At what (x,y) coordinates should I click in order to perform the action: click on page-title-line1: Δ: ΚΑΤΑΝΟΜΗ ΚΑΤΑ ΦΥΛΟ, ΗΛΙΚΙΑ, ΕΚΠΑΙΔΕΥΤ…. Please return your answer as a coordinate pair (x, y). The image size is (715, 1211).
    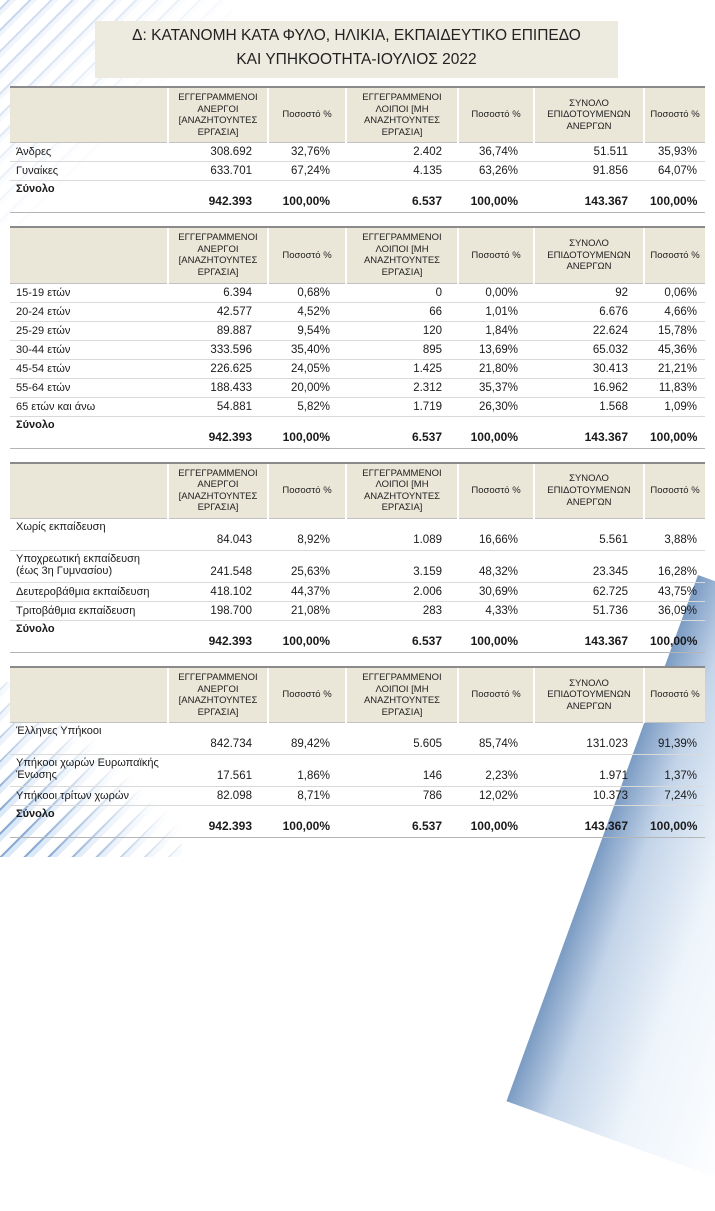
    Looking at the image, I should click on (356, 35).